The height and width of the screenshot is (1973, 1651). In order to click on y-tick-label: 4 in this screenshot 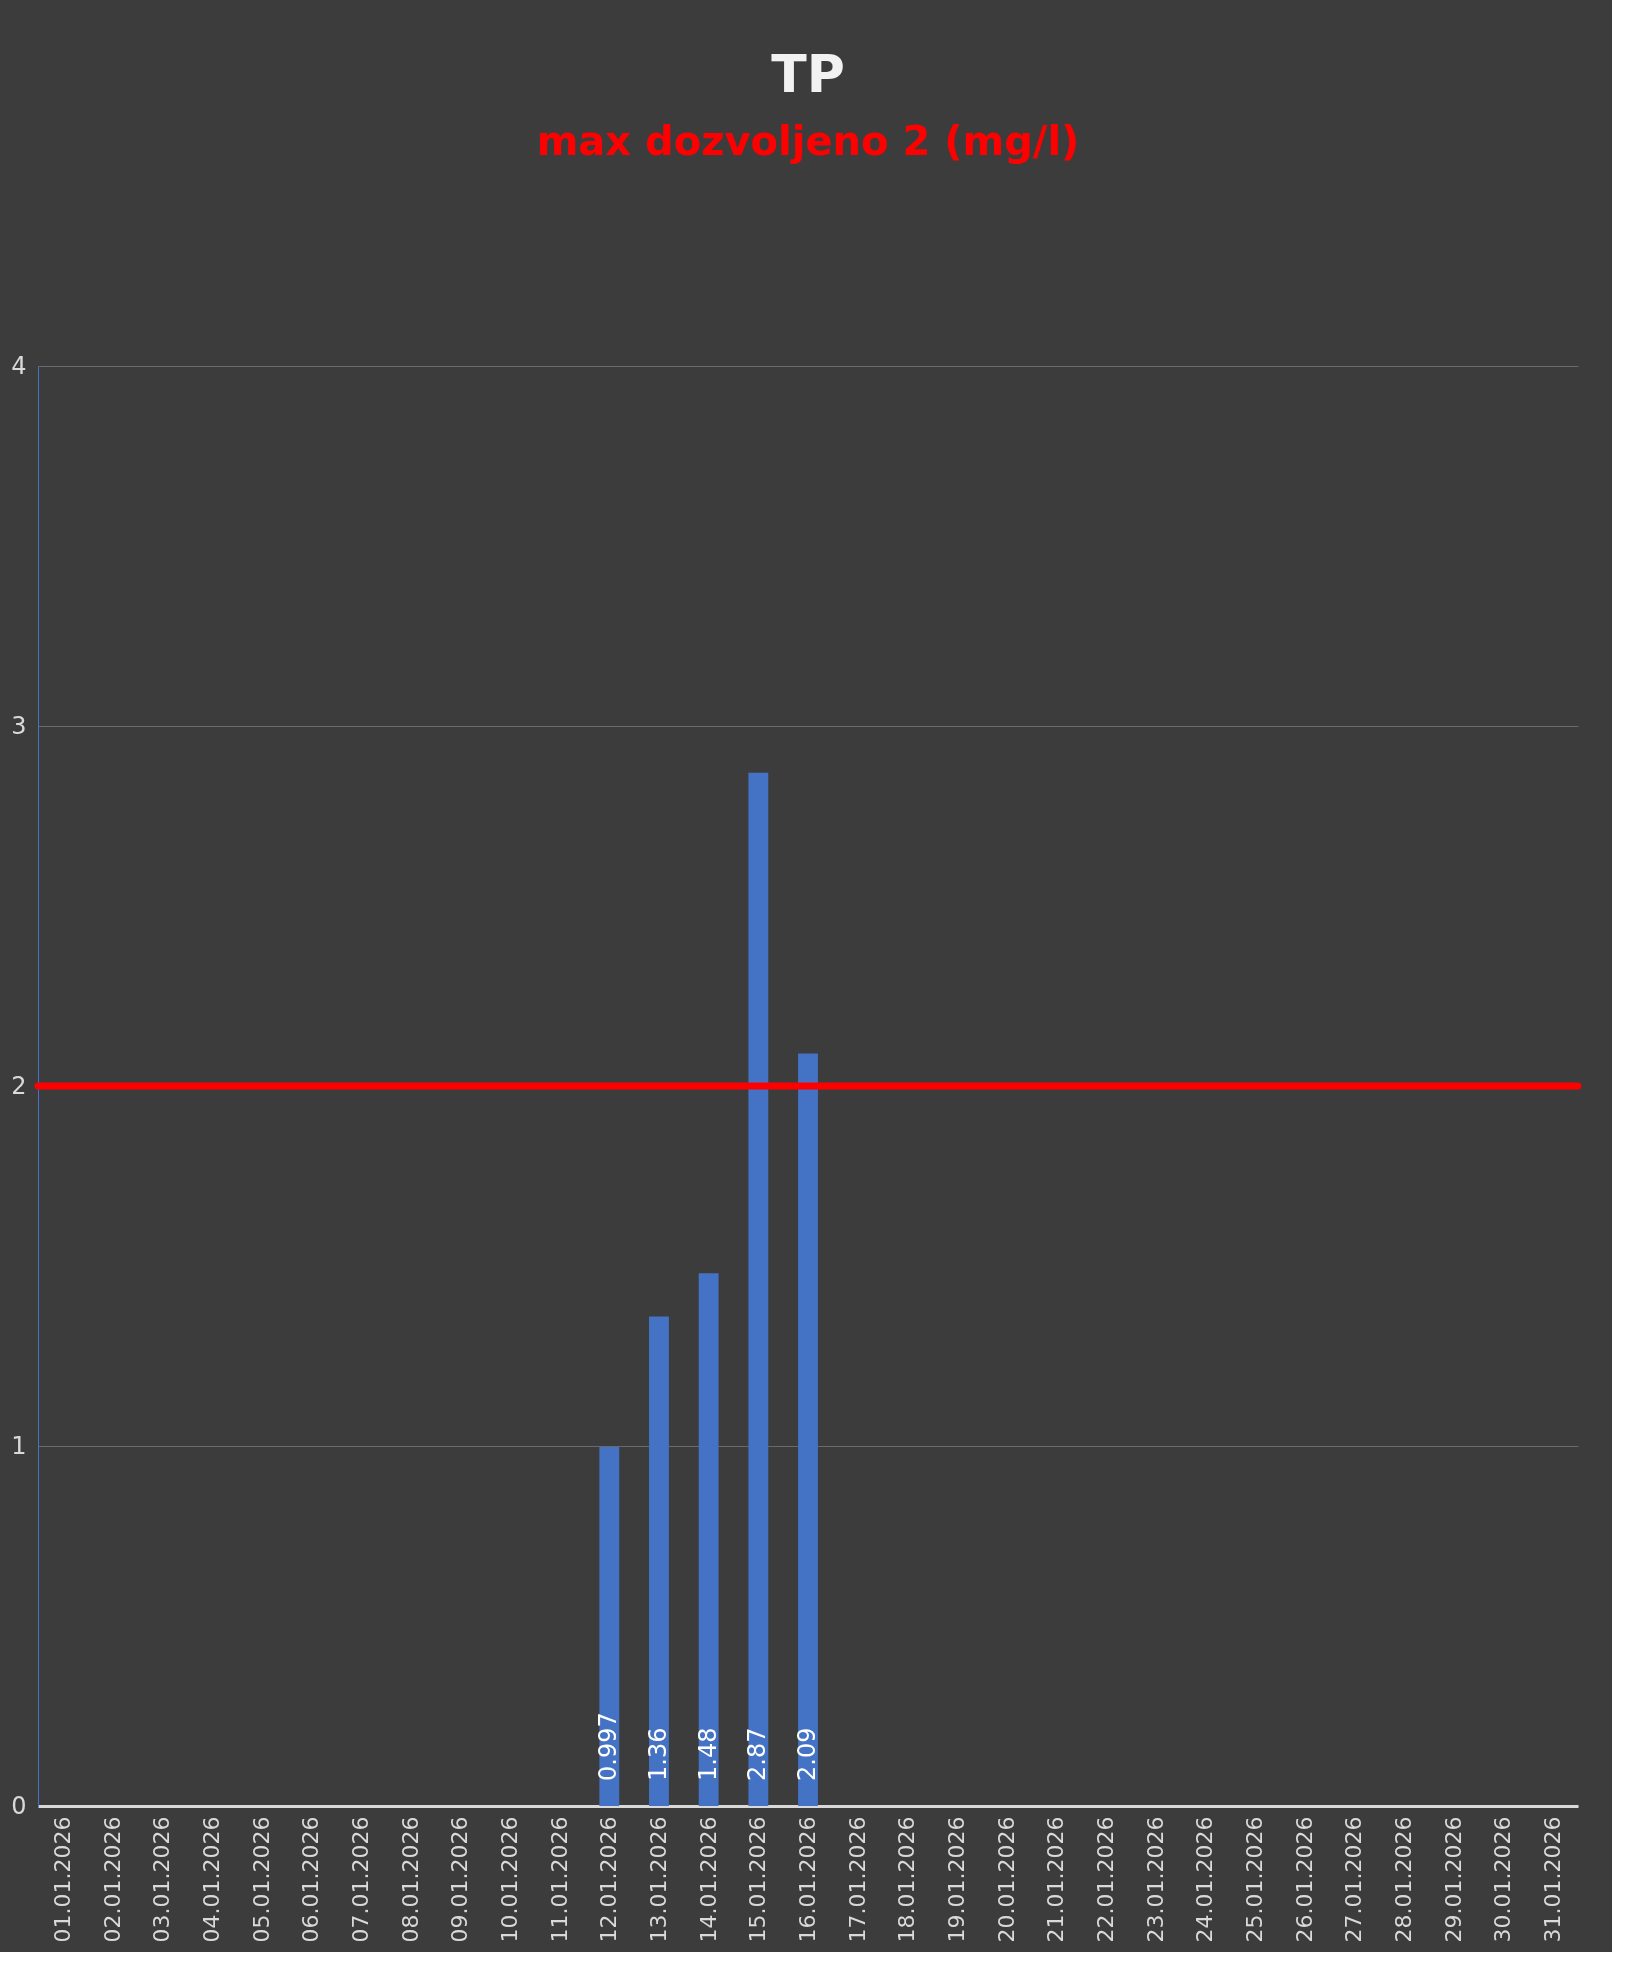, I will do `click(19, 365)`.